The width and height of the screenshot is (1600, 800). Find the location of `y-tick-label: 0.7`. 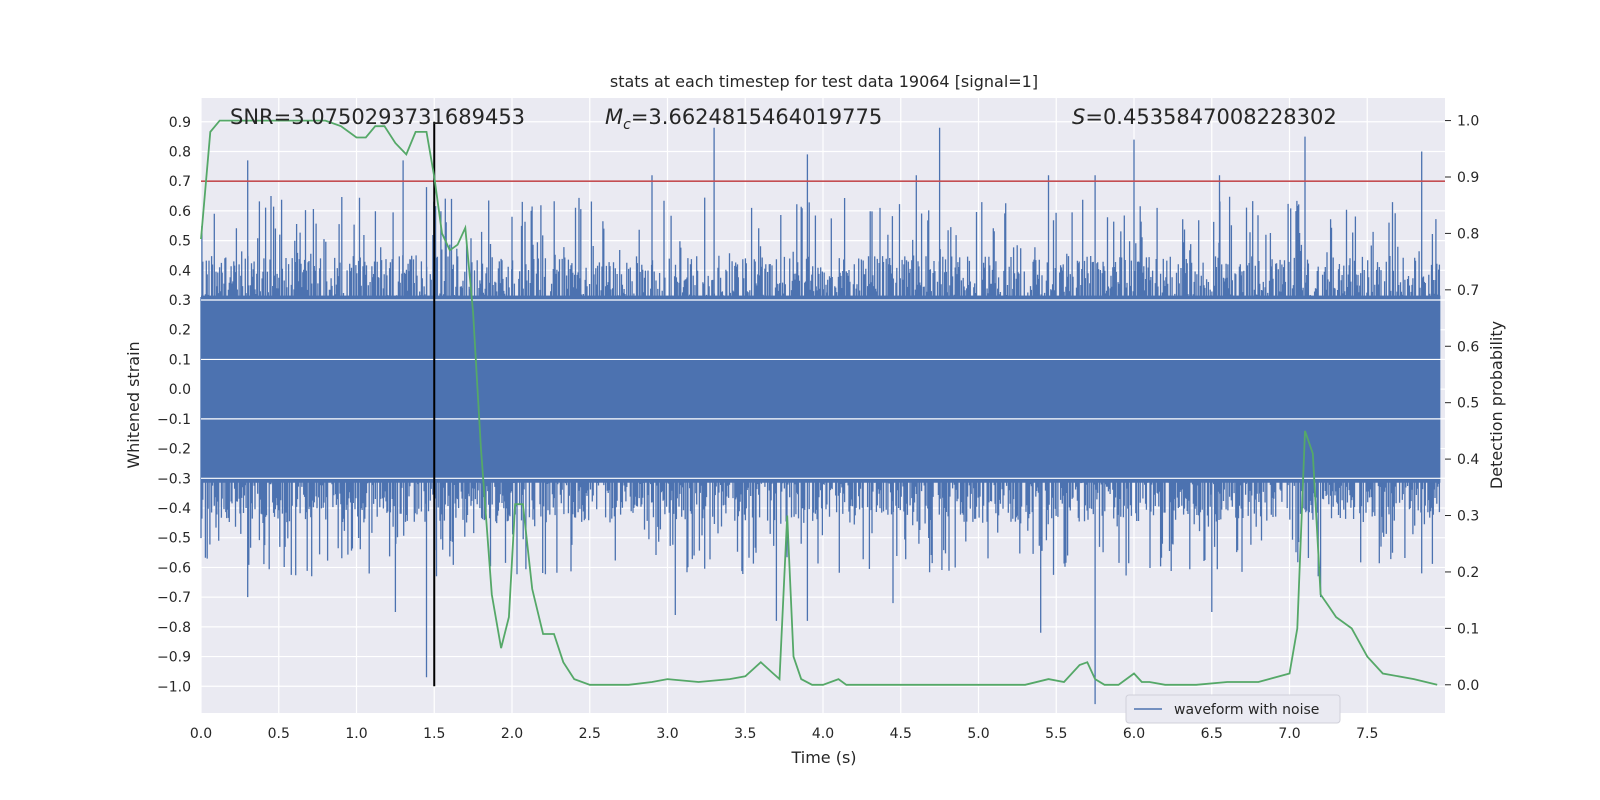

y-tick-label: 0.7 is located at coordinates (180, 182).